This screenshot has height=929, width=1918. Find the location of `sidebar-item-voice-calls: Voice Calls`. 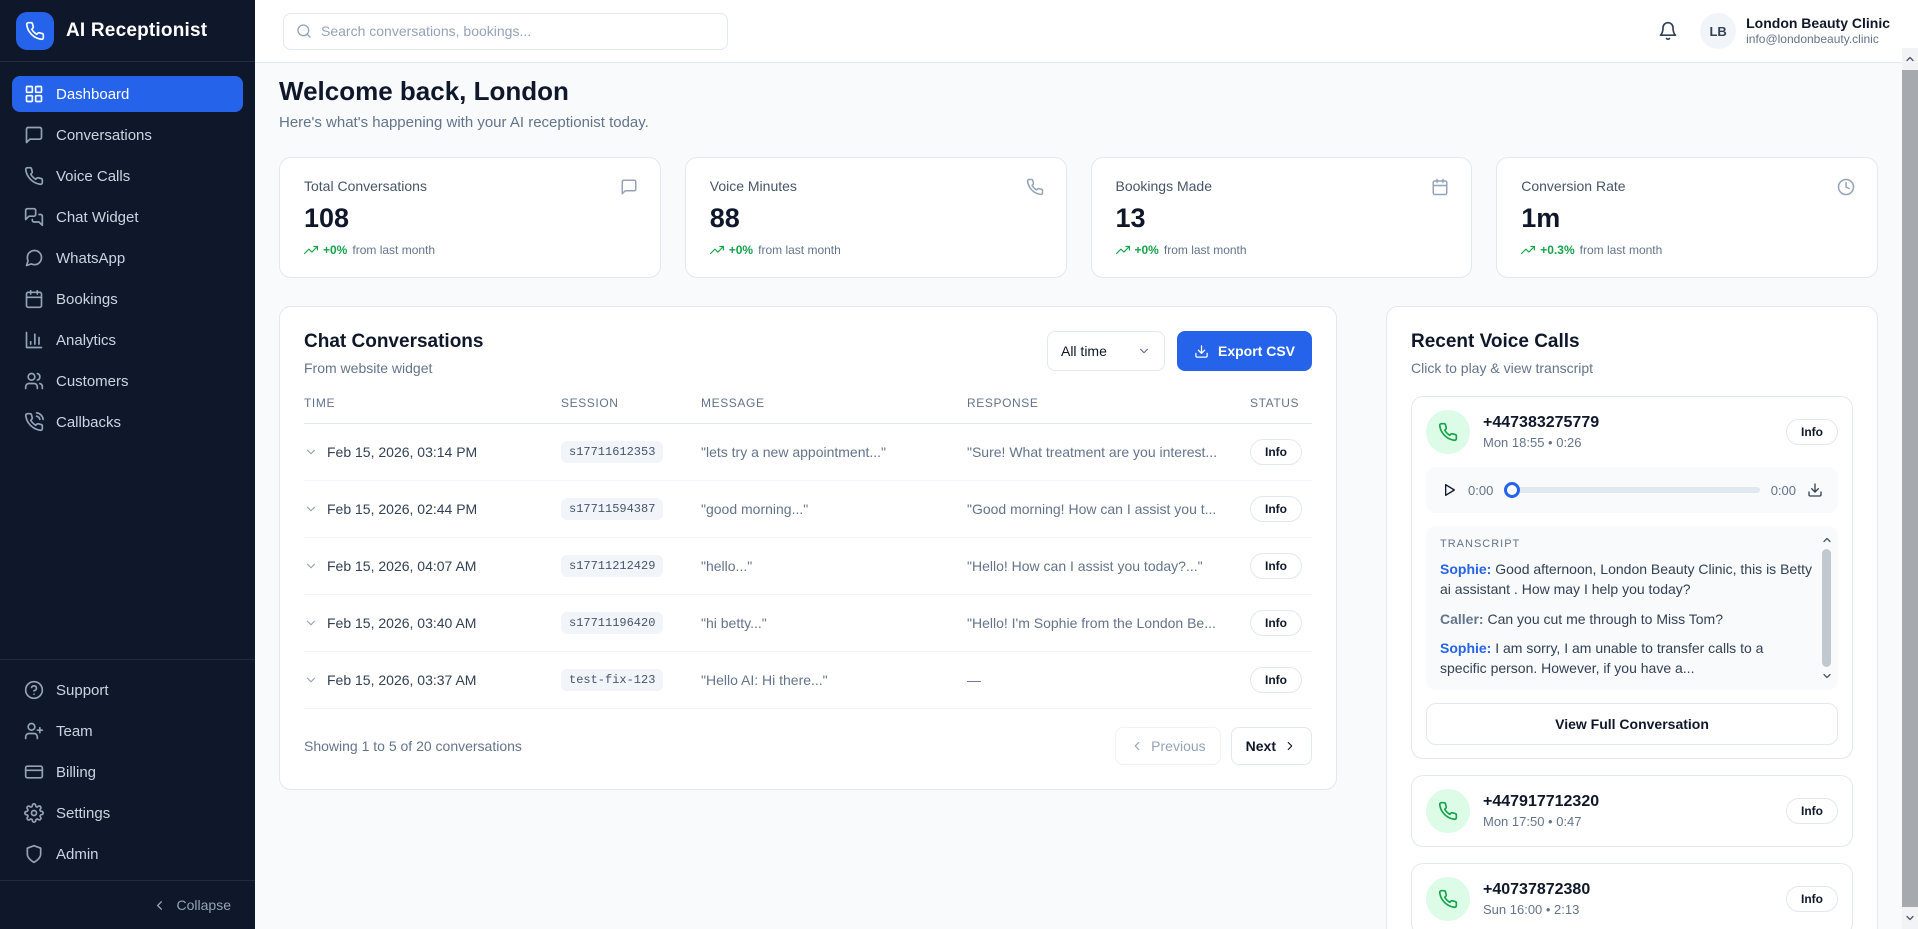

sidebar-item-voice-calls: Voice Calls is located at coordinates (127, 176).